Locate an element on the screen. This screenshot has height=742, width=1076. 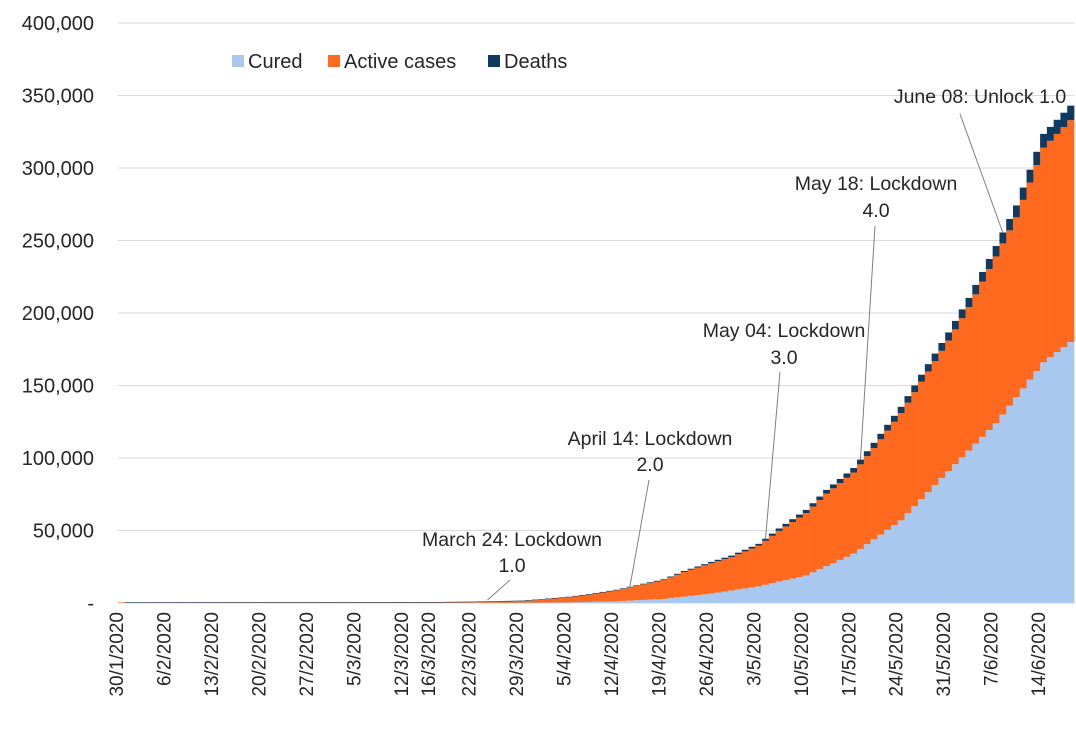
legend-label: Cured is located at coordinates (275, 62).